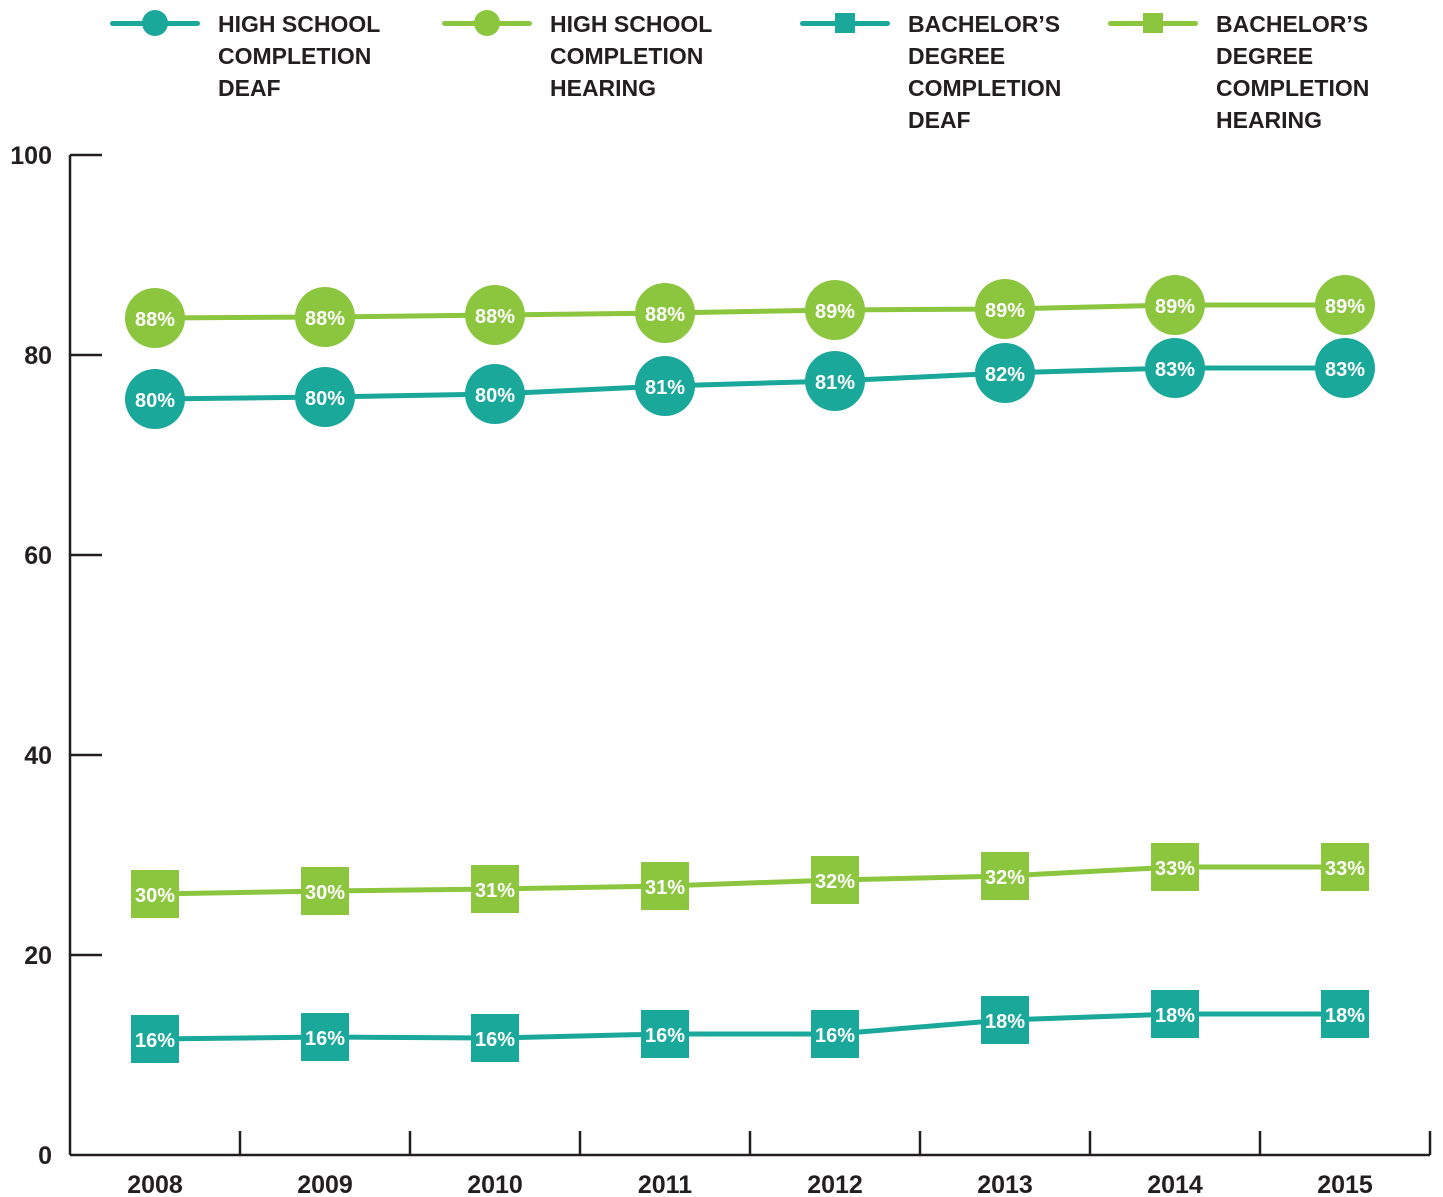 Image resolution: width=1443 pixels, height=1197 pixels. I want to click on y-tick-label: 0, so click(45, 1156).